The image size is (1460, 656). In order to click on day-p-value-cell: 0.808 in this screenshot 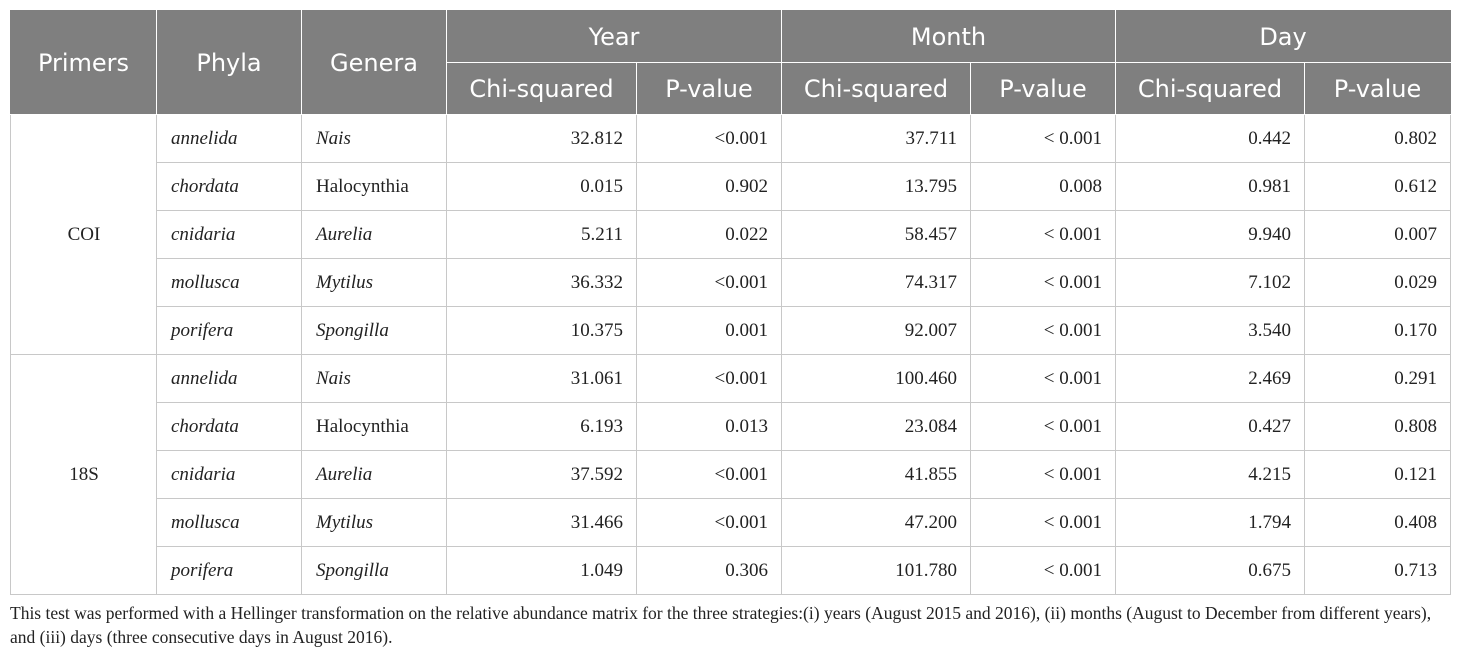, I will do `click(1378, 426)`.